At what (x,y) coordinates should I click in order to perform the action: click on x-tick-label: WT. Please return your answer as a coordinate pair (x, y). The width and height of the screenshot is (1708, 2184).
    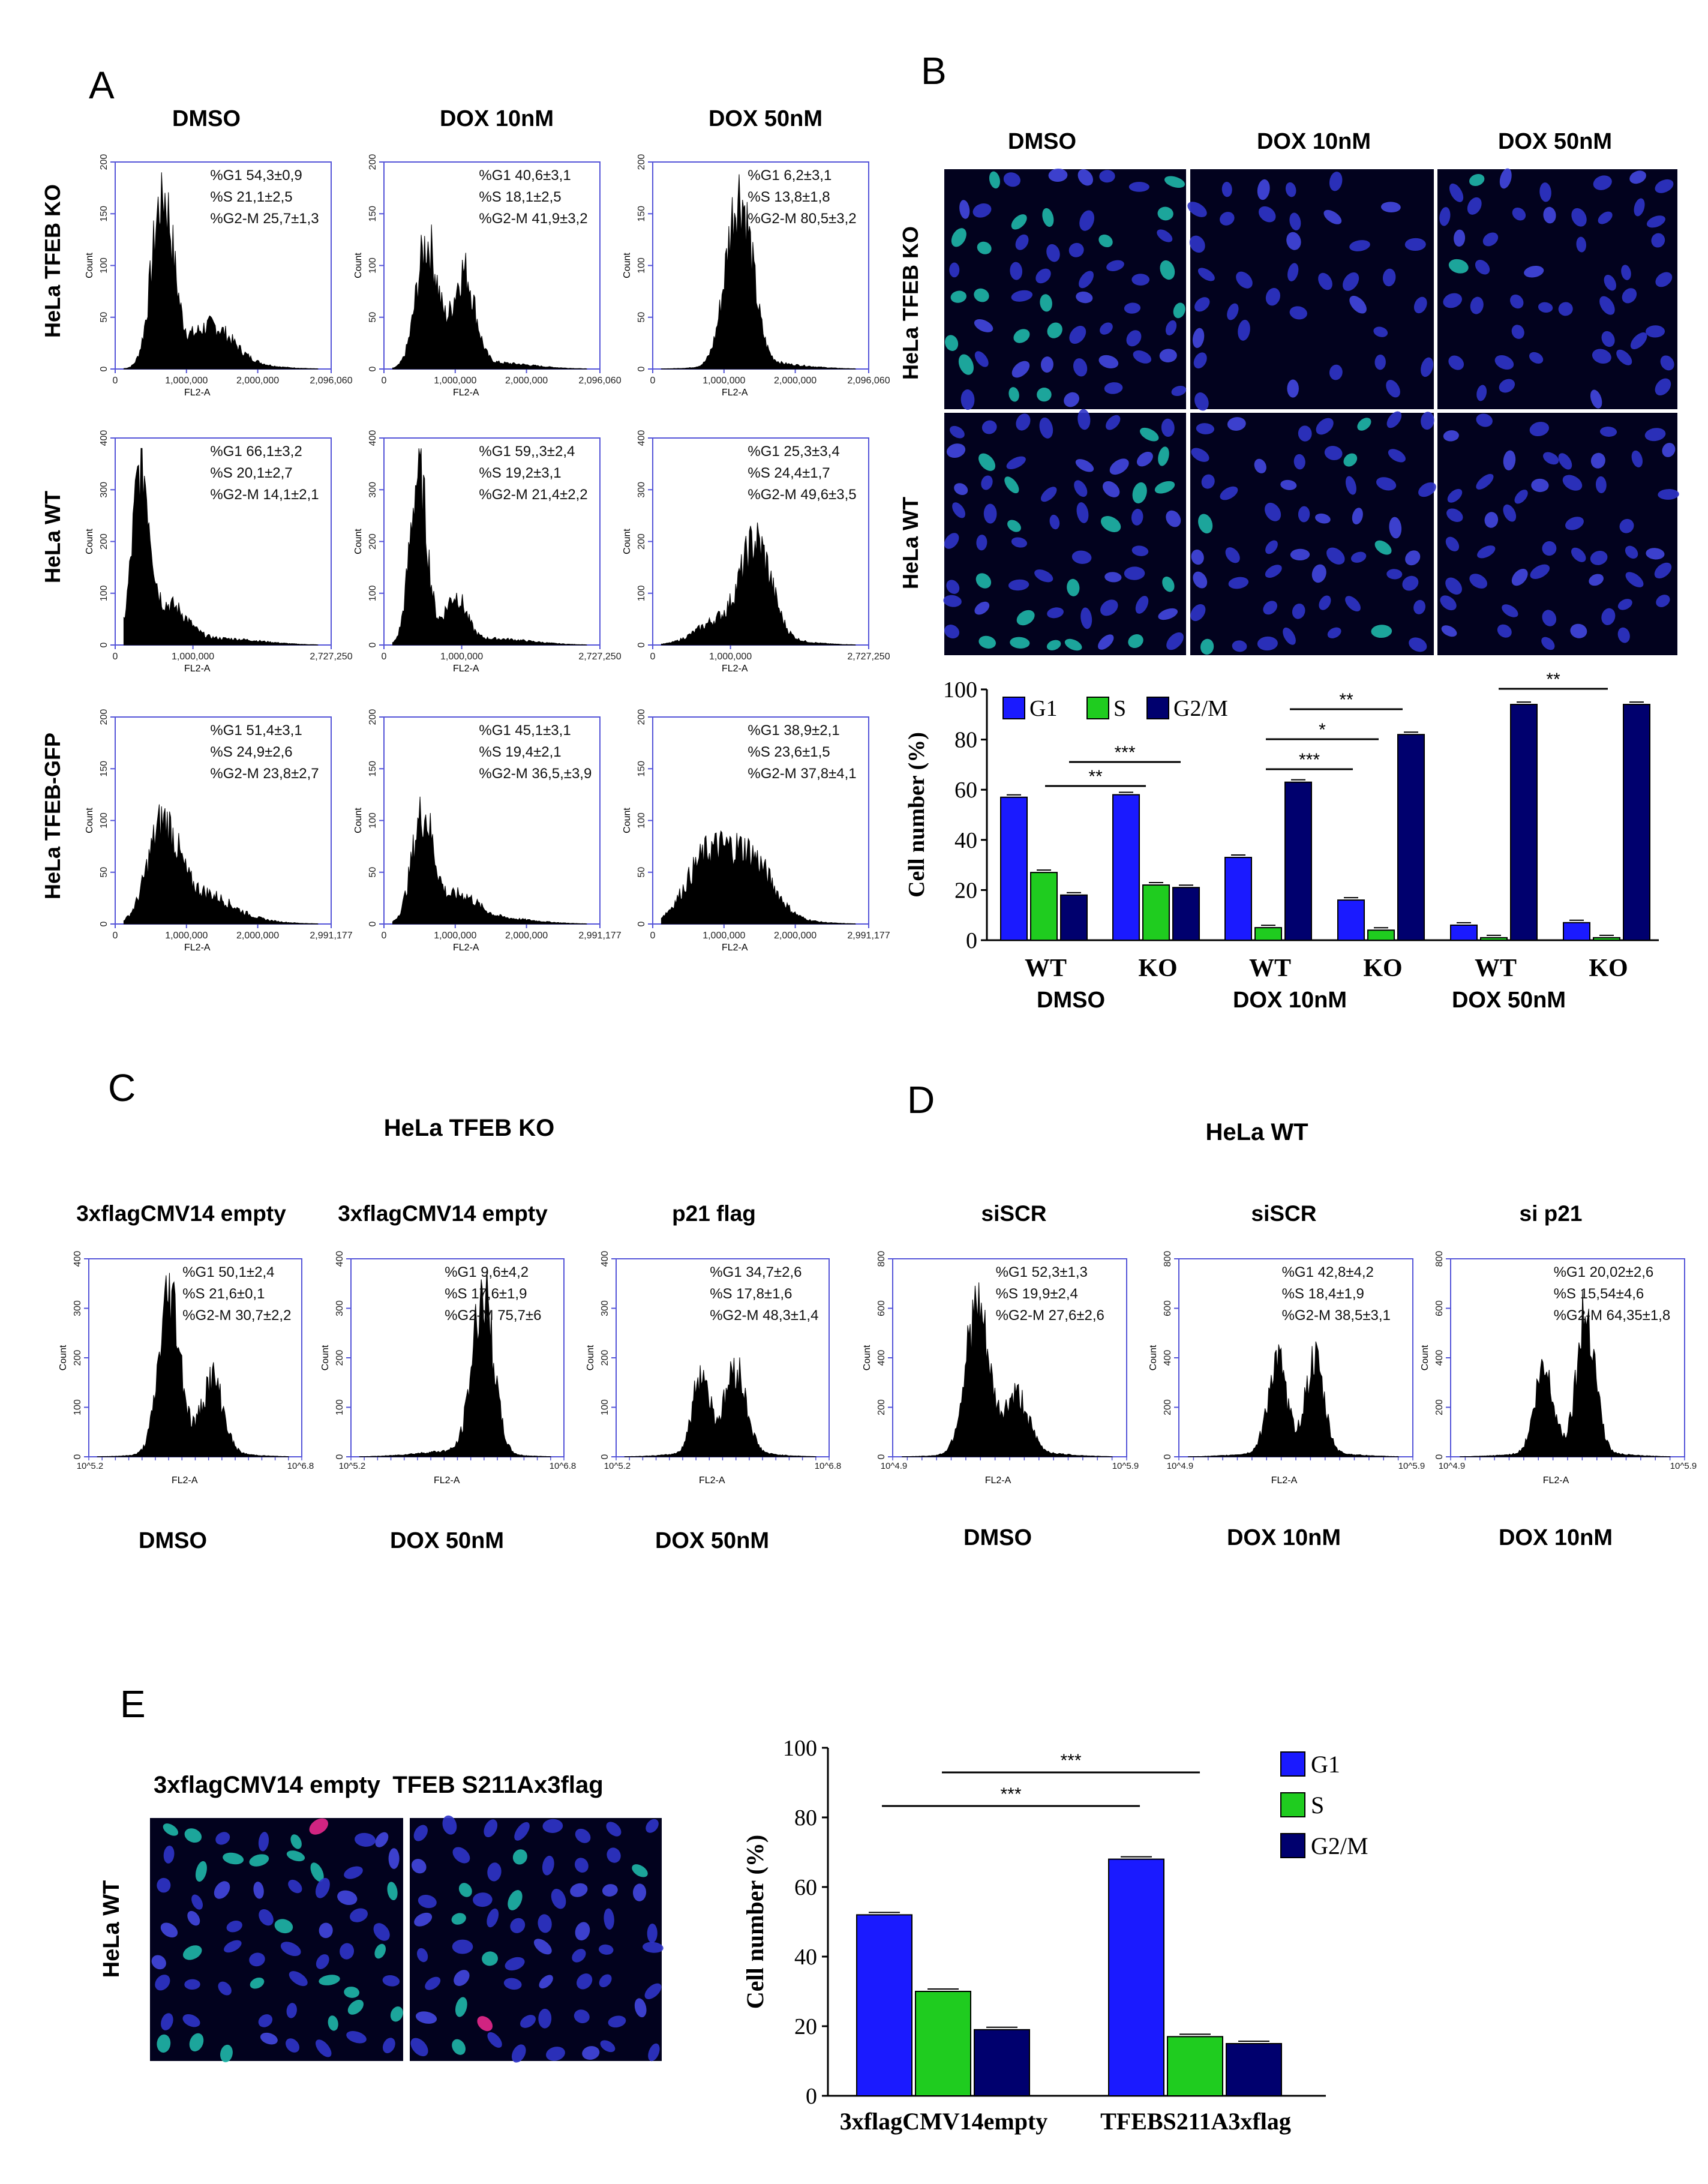
    Looking at the image, I should click on (1496, 968).